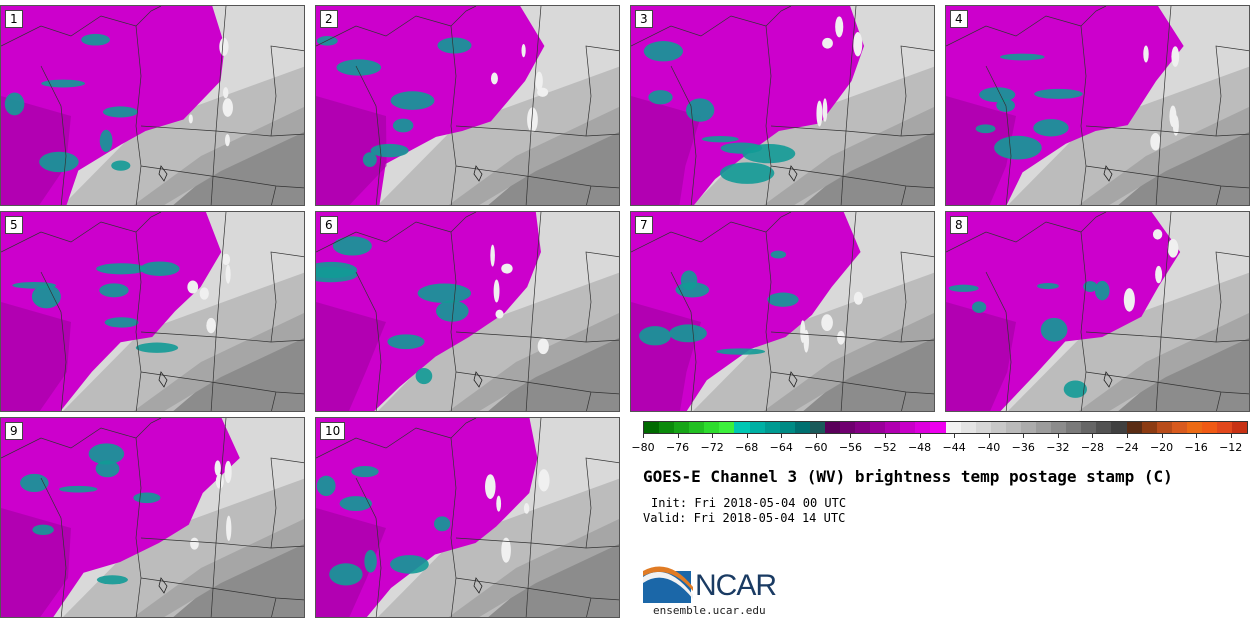  I want to click on colorbar-tick-label: −32, so click(1058, 447).